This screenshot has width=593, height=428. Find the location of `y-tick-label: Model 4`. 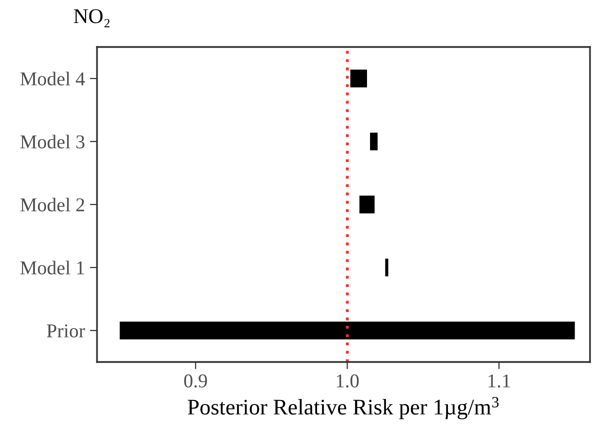

y-tick-label: Model 4 is located at coordinates (52, 79).